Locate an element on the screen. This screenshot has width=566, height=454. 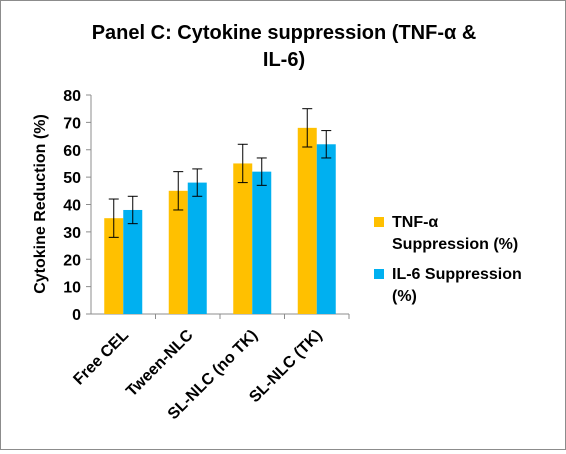
legend-label-tnf-line-1: Suppression (%) is located at coordinates (455, 244).